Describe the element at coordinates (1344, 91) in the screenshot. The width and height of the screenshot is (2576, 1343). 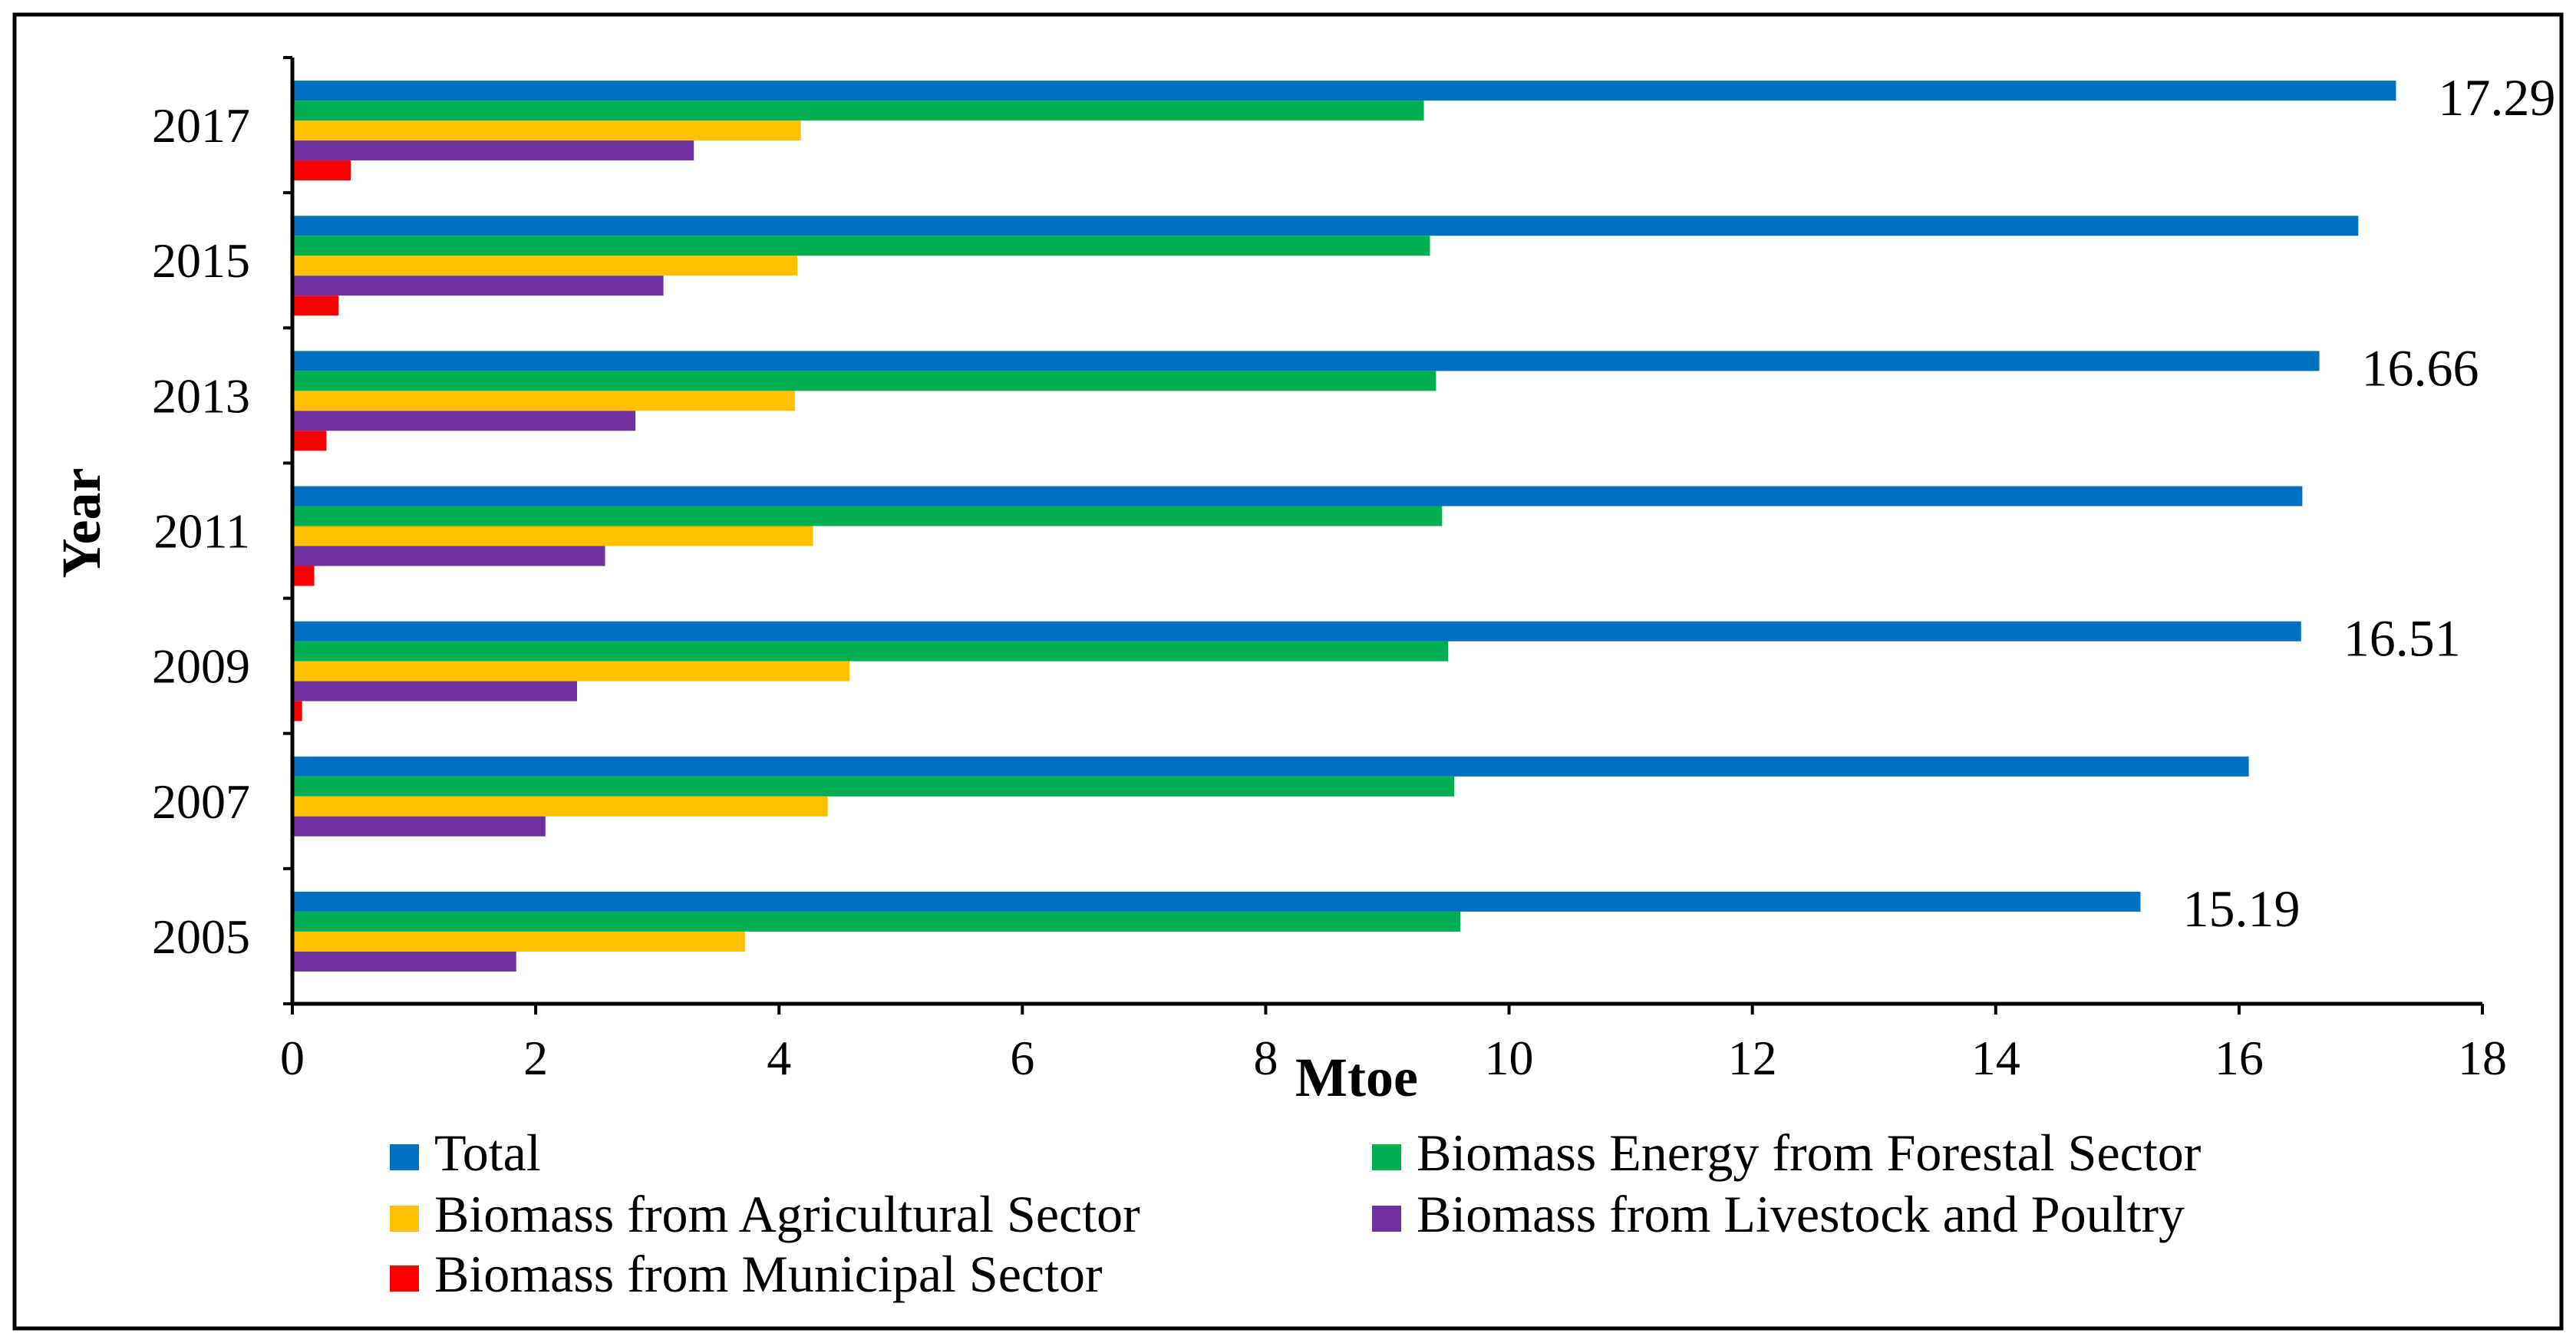
I see `bar-2017-total` at that location.